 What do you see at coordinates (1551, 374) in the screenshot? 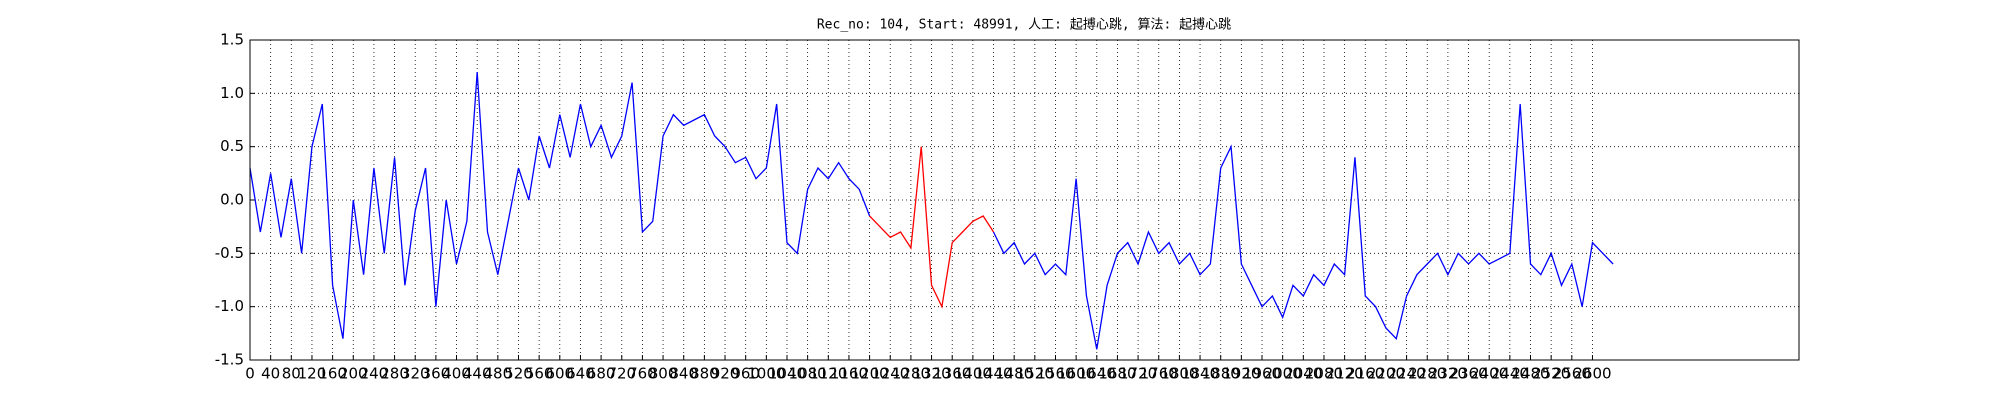
I see `x-tick-label: 2520` at bounding box center [1551, 374].